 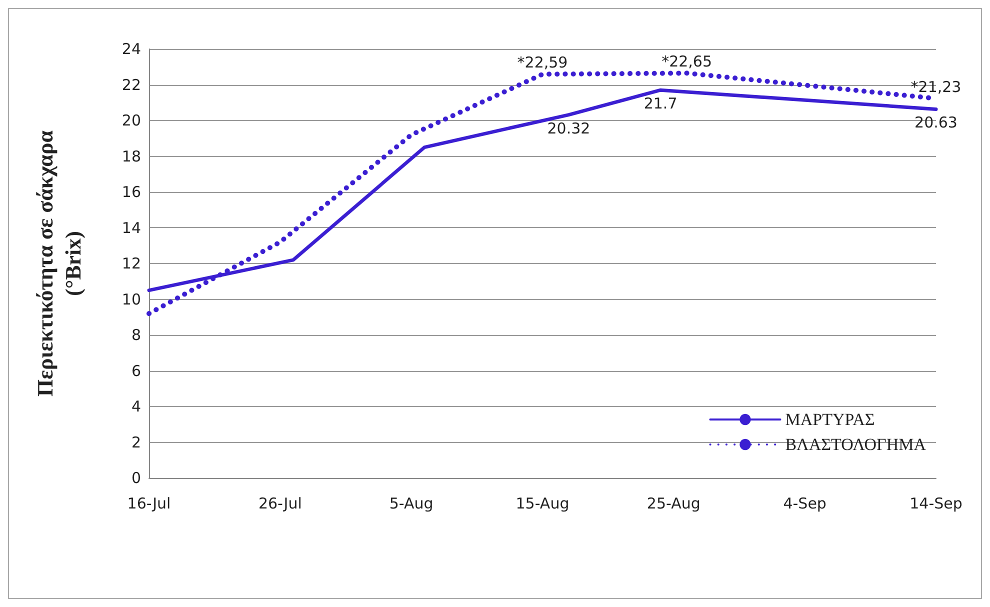 What do you see at coordinates (59, 263) in the screenshot?
I see `y-axis-title: Περιεκτικότητα σε σάκχαρα (°Brix)` at bounding box center [59, 263].